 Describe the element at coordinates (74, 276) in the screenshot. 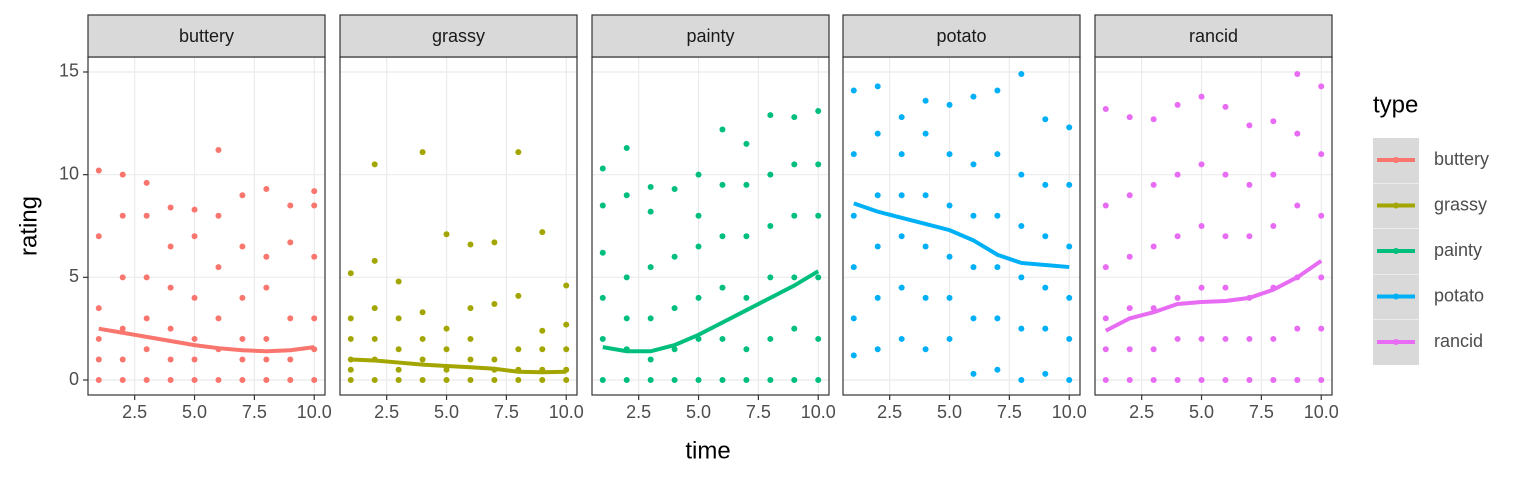

I see `y-tick-label: 5` at that location.